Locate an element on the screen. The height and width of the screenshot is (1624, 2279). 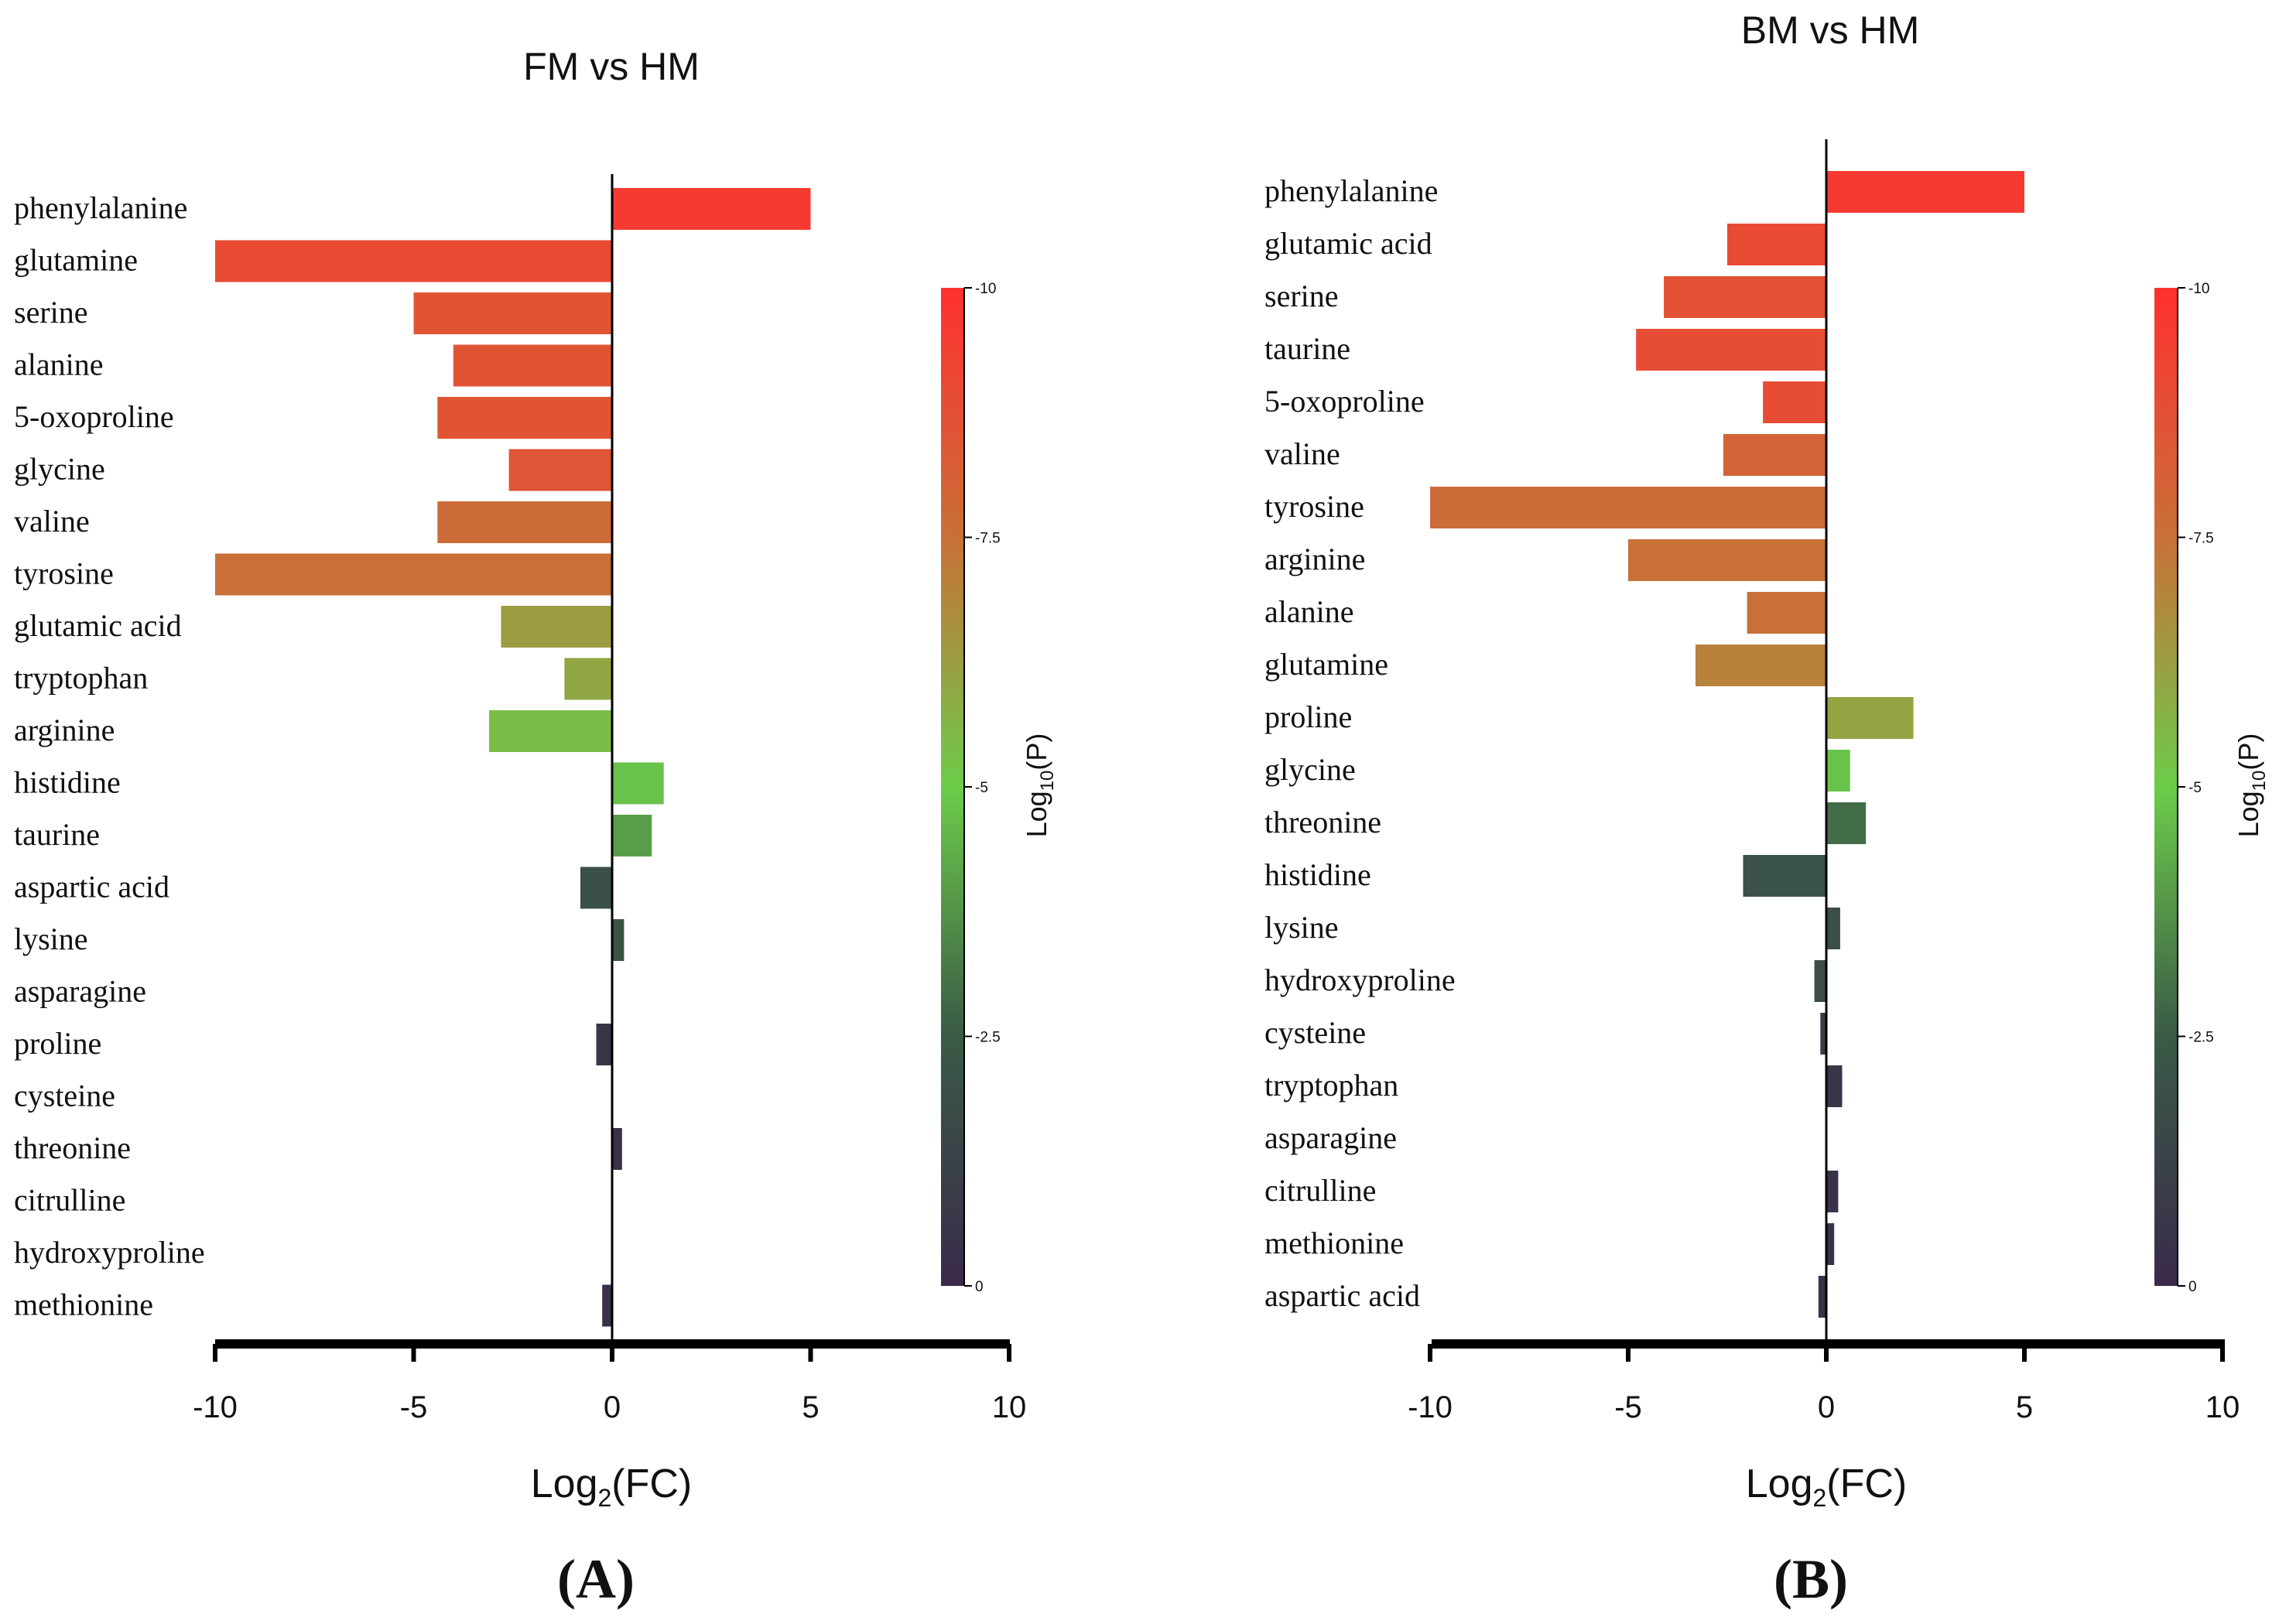
category-label: tyrosine is located at coordinates (1314, 506).